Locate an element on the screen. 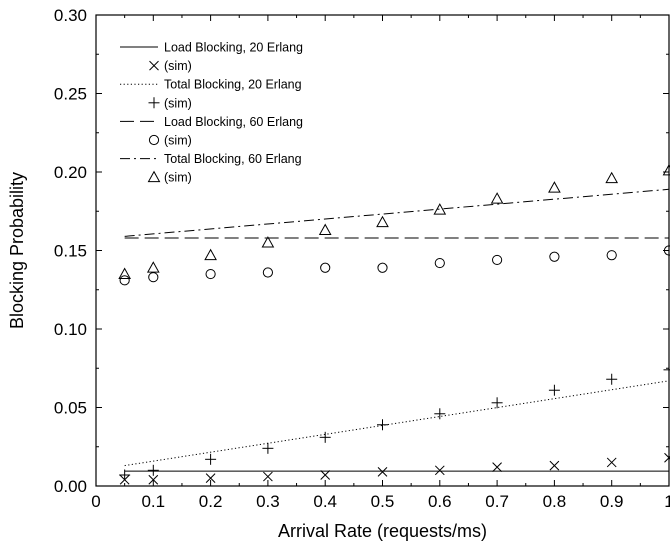 Image resolution: width=670 pixels, height=545 pixels. legend-marker-circle is located at coordinates (154, 140).